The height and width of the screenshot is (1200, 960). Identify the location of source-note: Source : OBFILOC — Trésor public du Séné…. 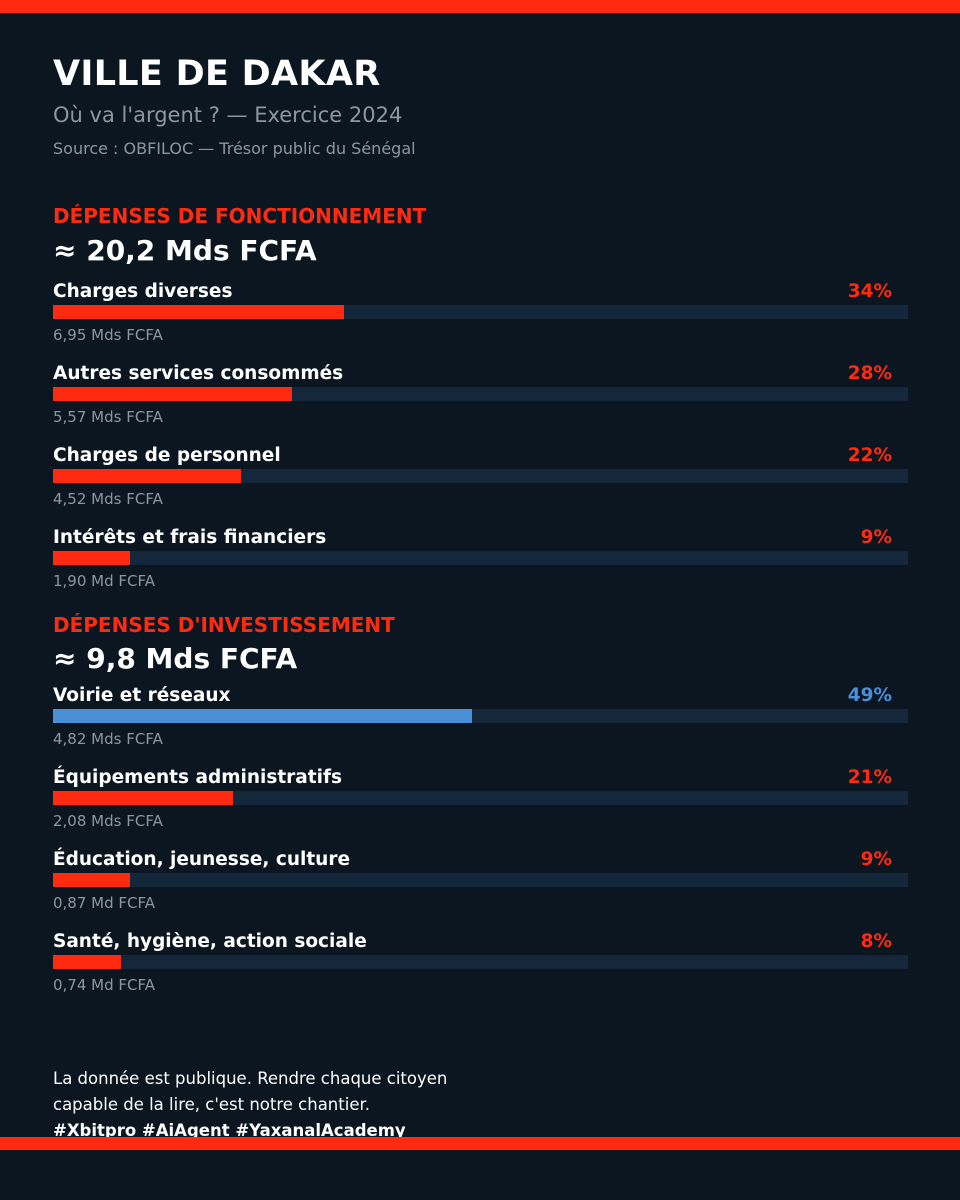
(234, 148).